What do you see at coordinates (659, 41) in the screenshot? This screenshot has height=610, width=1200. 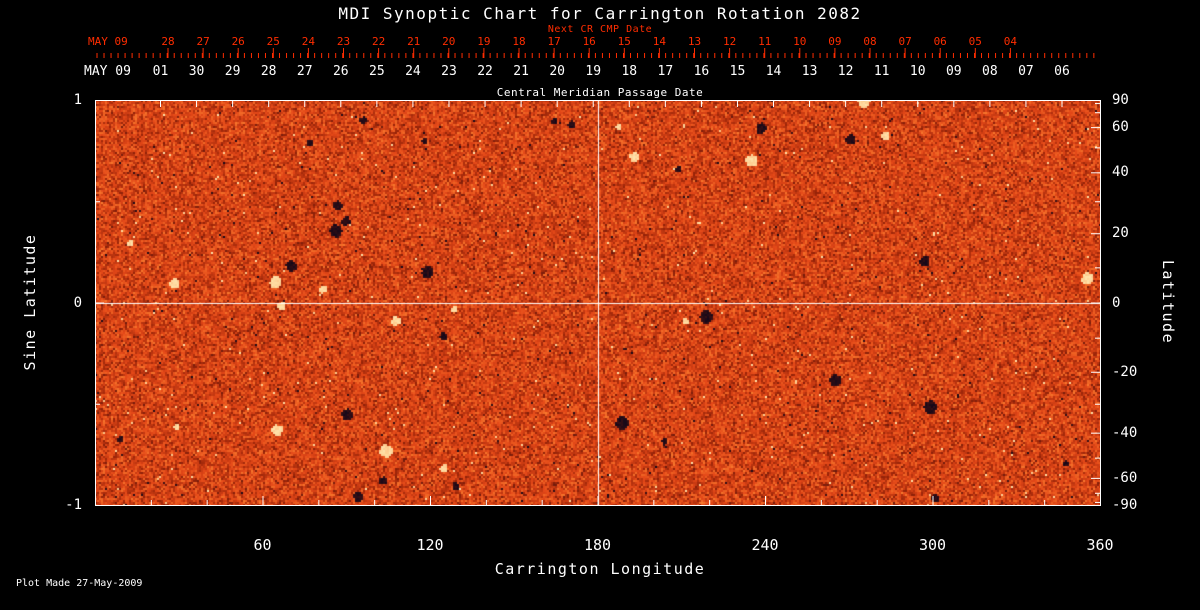 I see `next-cr-date-tick-label: 14` at bounding box center [659, 41].